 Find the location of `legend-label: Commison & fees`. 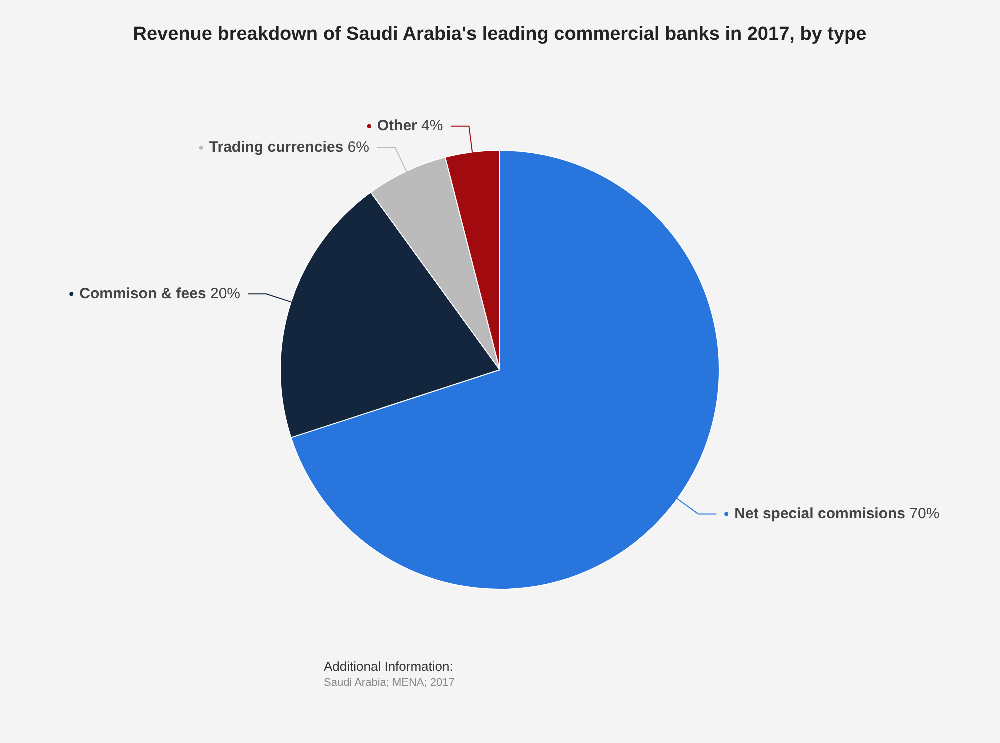

legend-label: Commison & fees is located at coordinates (143, 293).